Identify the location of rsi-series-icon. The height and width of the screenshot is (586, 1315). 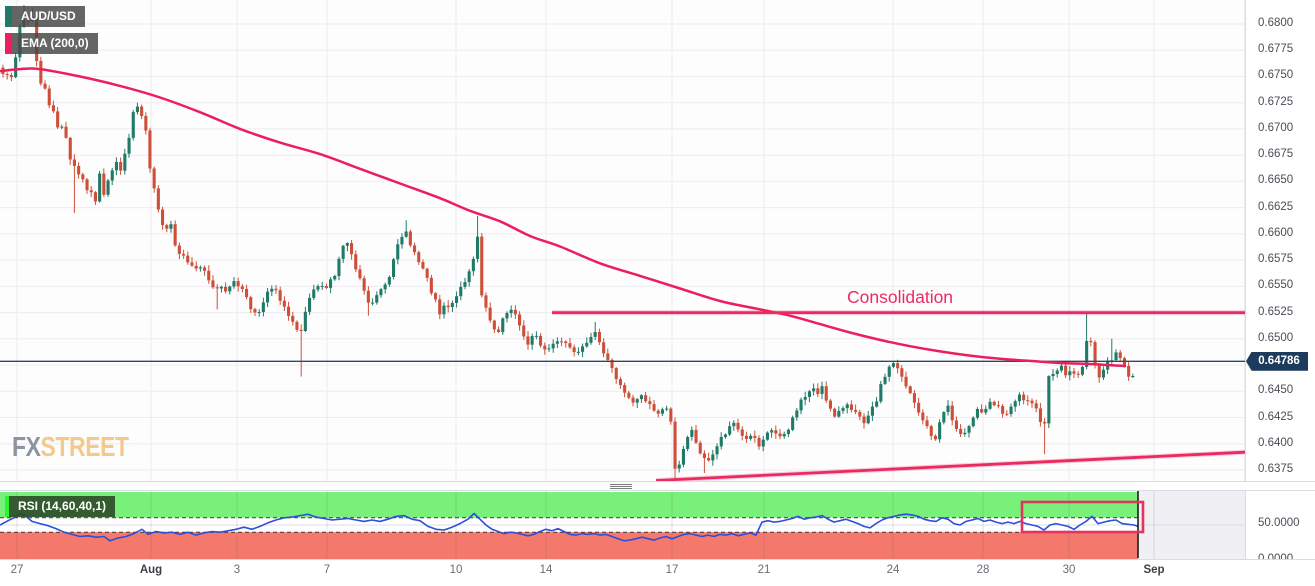
(7, 506).